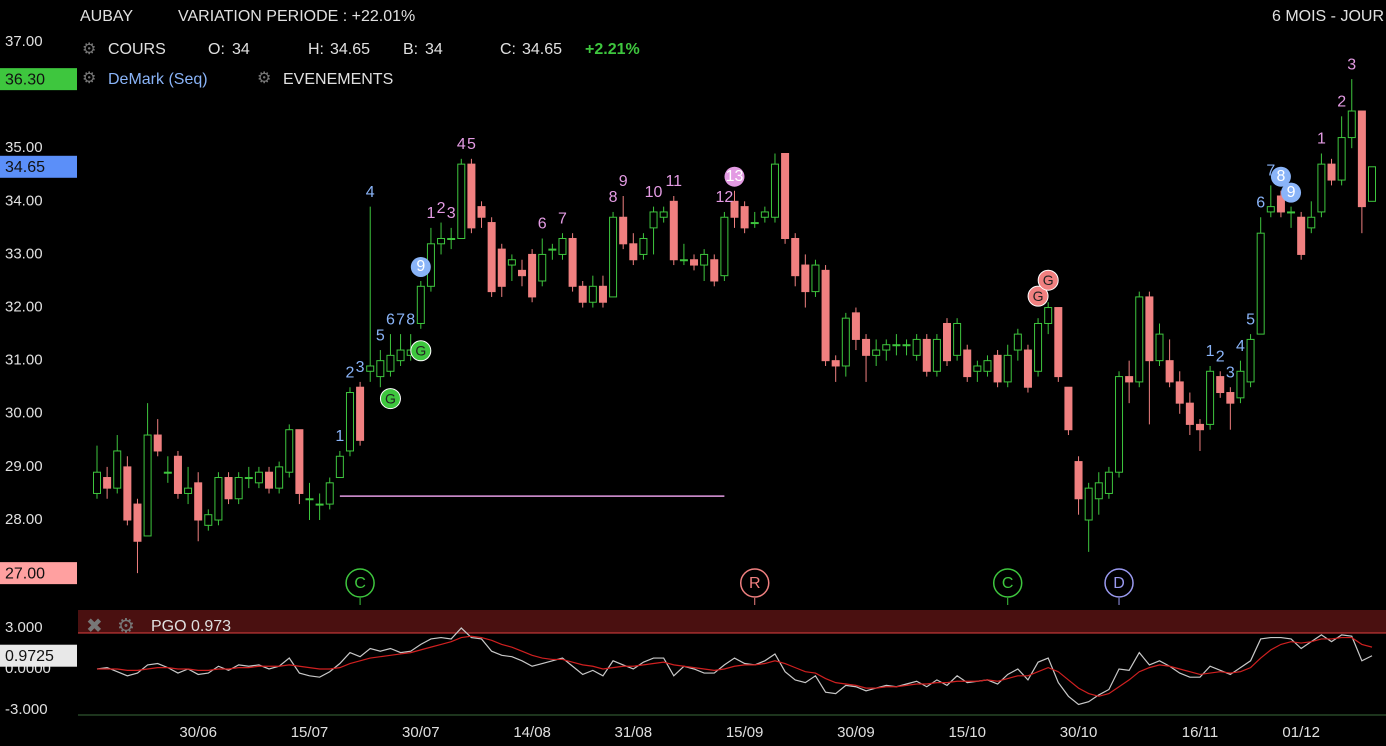 The height and width of the screenshot is (746, 1386). I want to click on variation: VARIATION PERIODE : +22.01%, so click(296, 16).